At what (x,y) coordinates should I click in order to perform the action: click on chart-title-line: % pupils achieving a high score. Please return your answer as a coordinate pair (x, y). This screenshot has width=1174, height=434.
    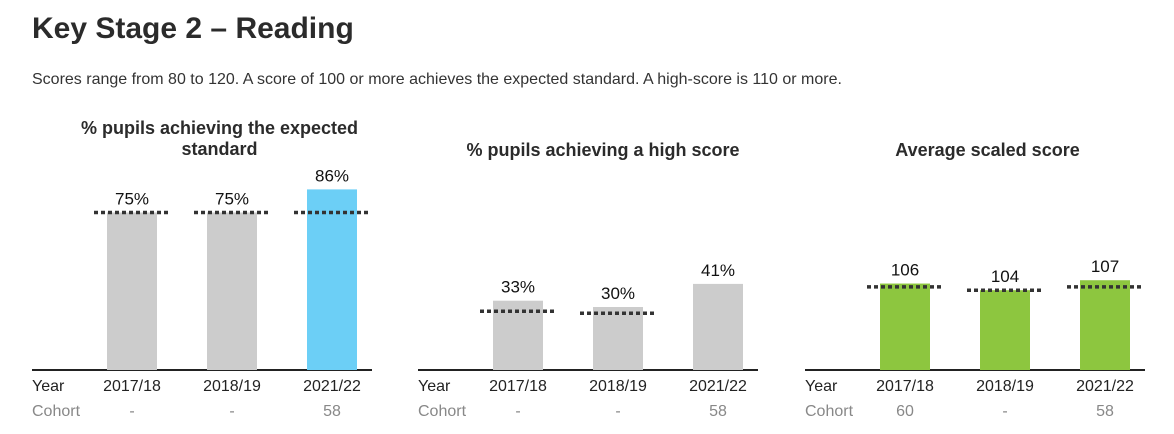
    Looking at the image, I should click on (603, 150).